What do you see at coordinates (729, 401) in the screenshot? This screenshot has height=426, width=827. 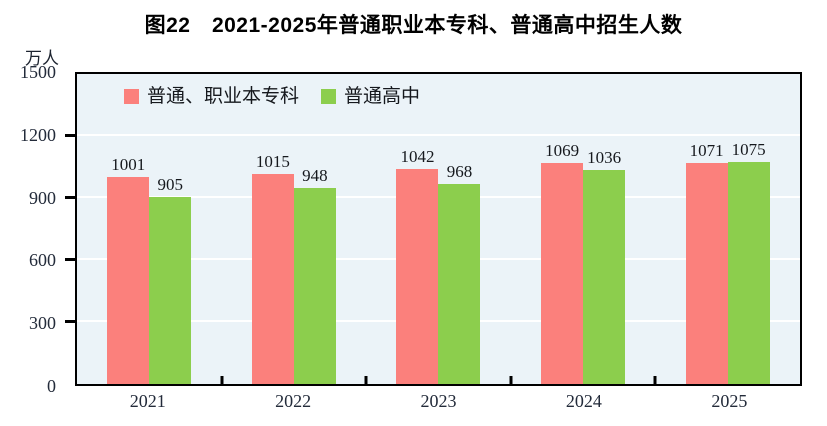 I see `x-tick-label: 2025` at bounding box center [729, 401].